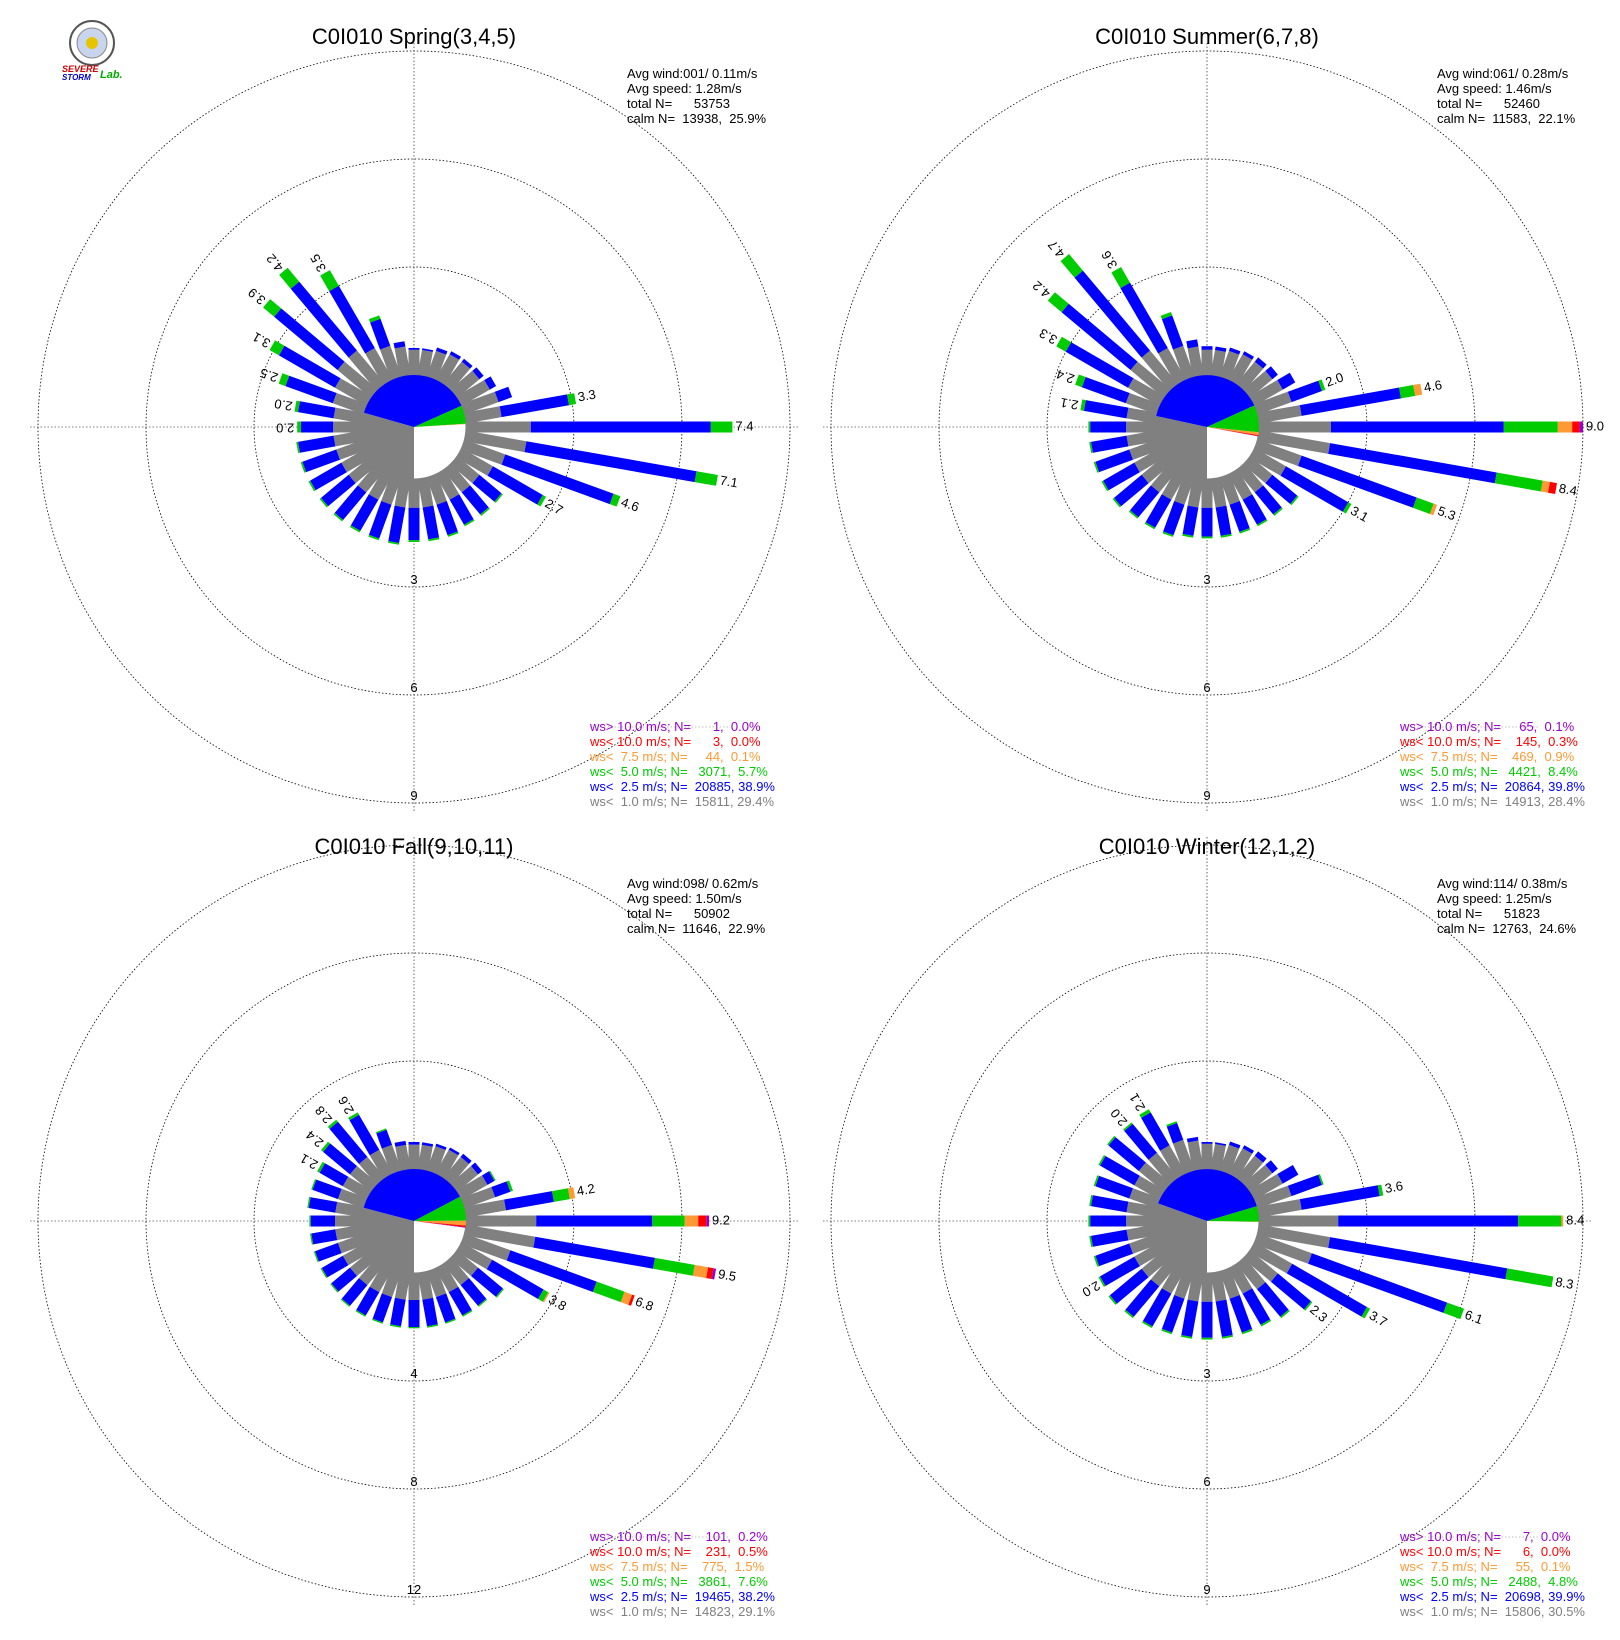 This screenshot has height=1640, width=1620. I want to click on stat-line: calm N= 12763, 24.6%, so click(1507, 928).